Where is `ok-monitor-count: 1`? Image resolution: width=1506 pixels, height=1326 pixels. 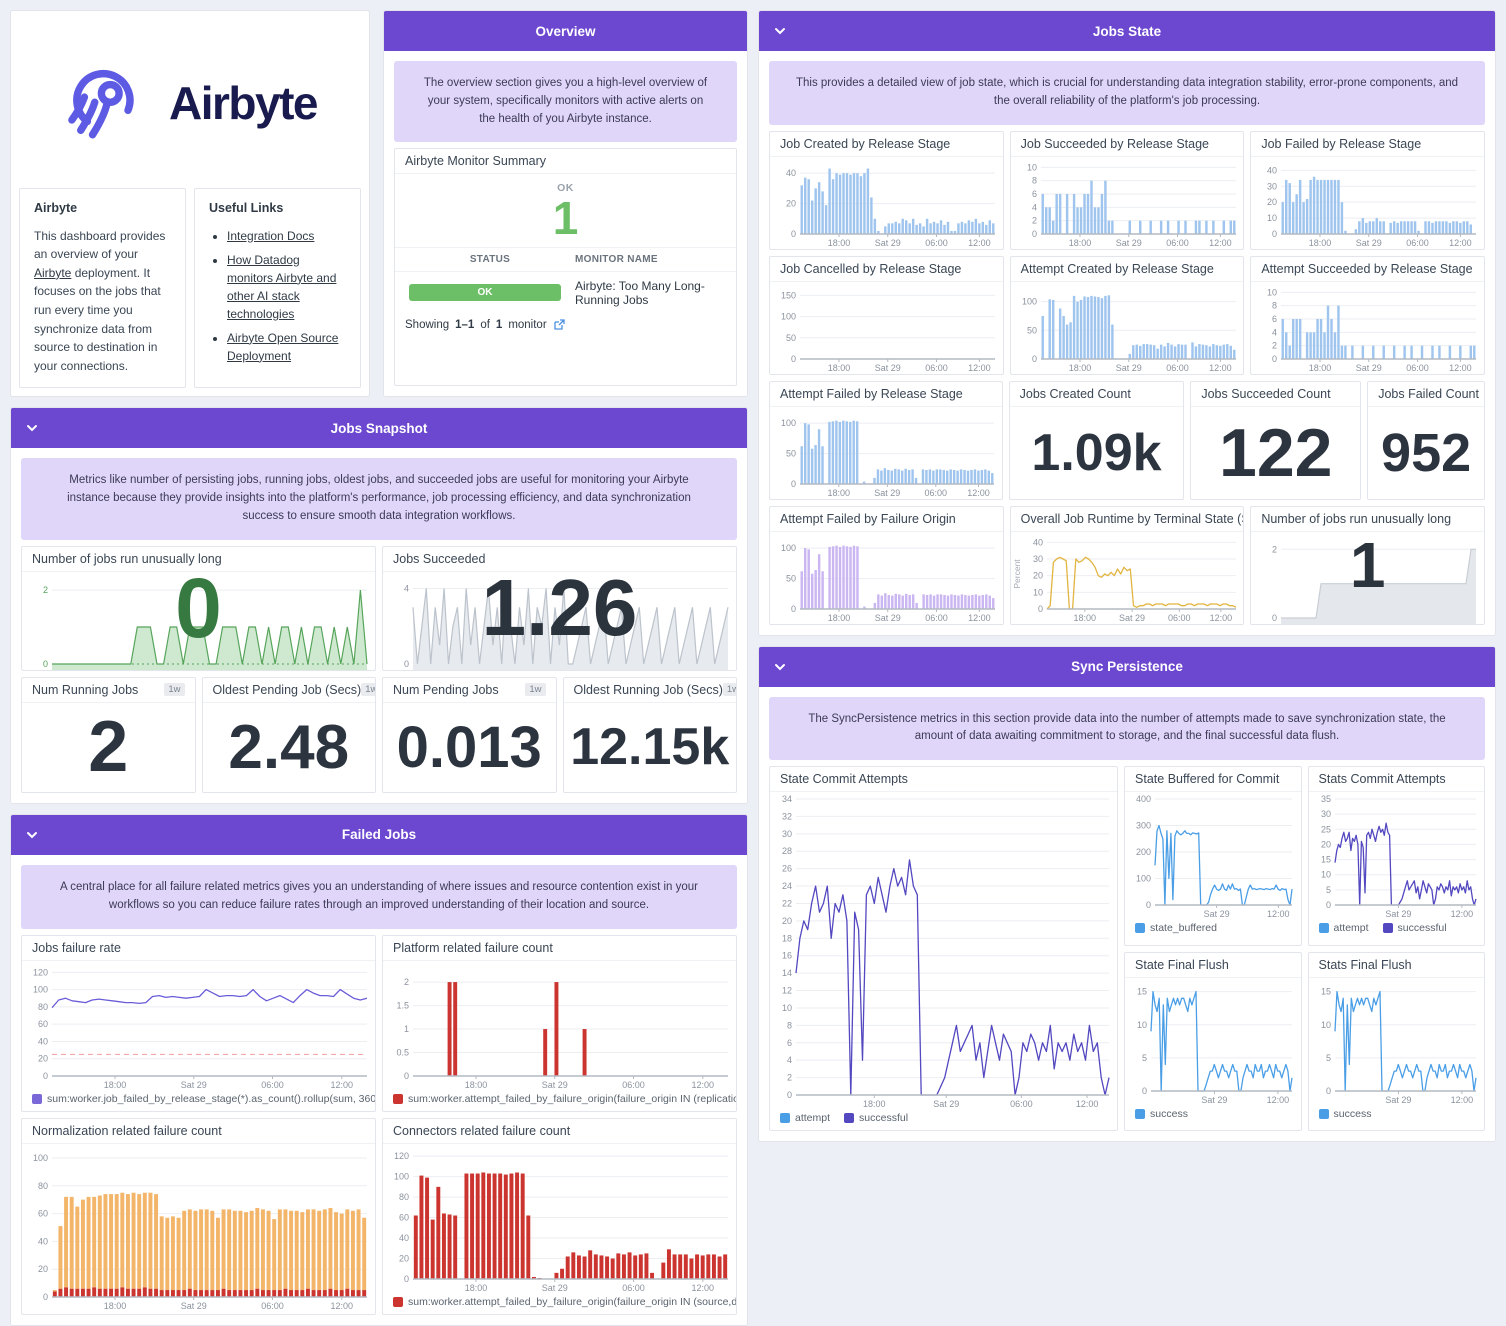 ok-monitor-count: 1 is located at coordinates (565, 218).